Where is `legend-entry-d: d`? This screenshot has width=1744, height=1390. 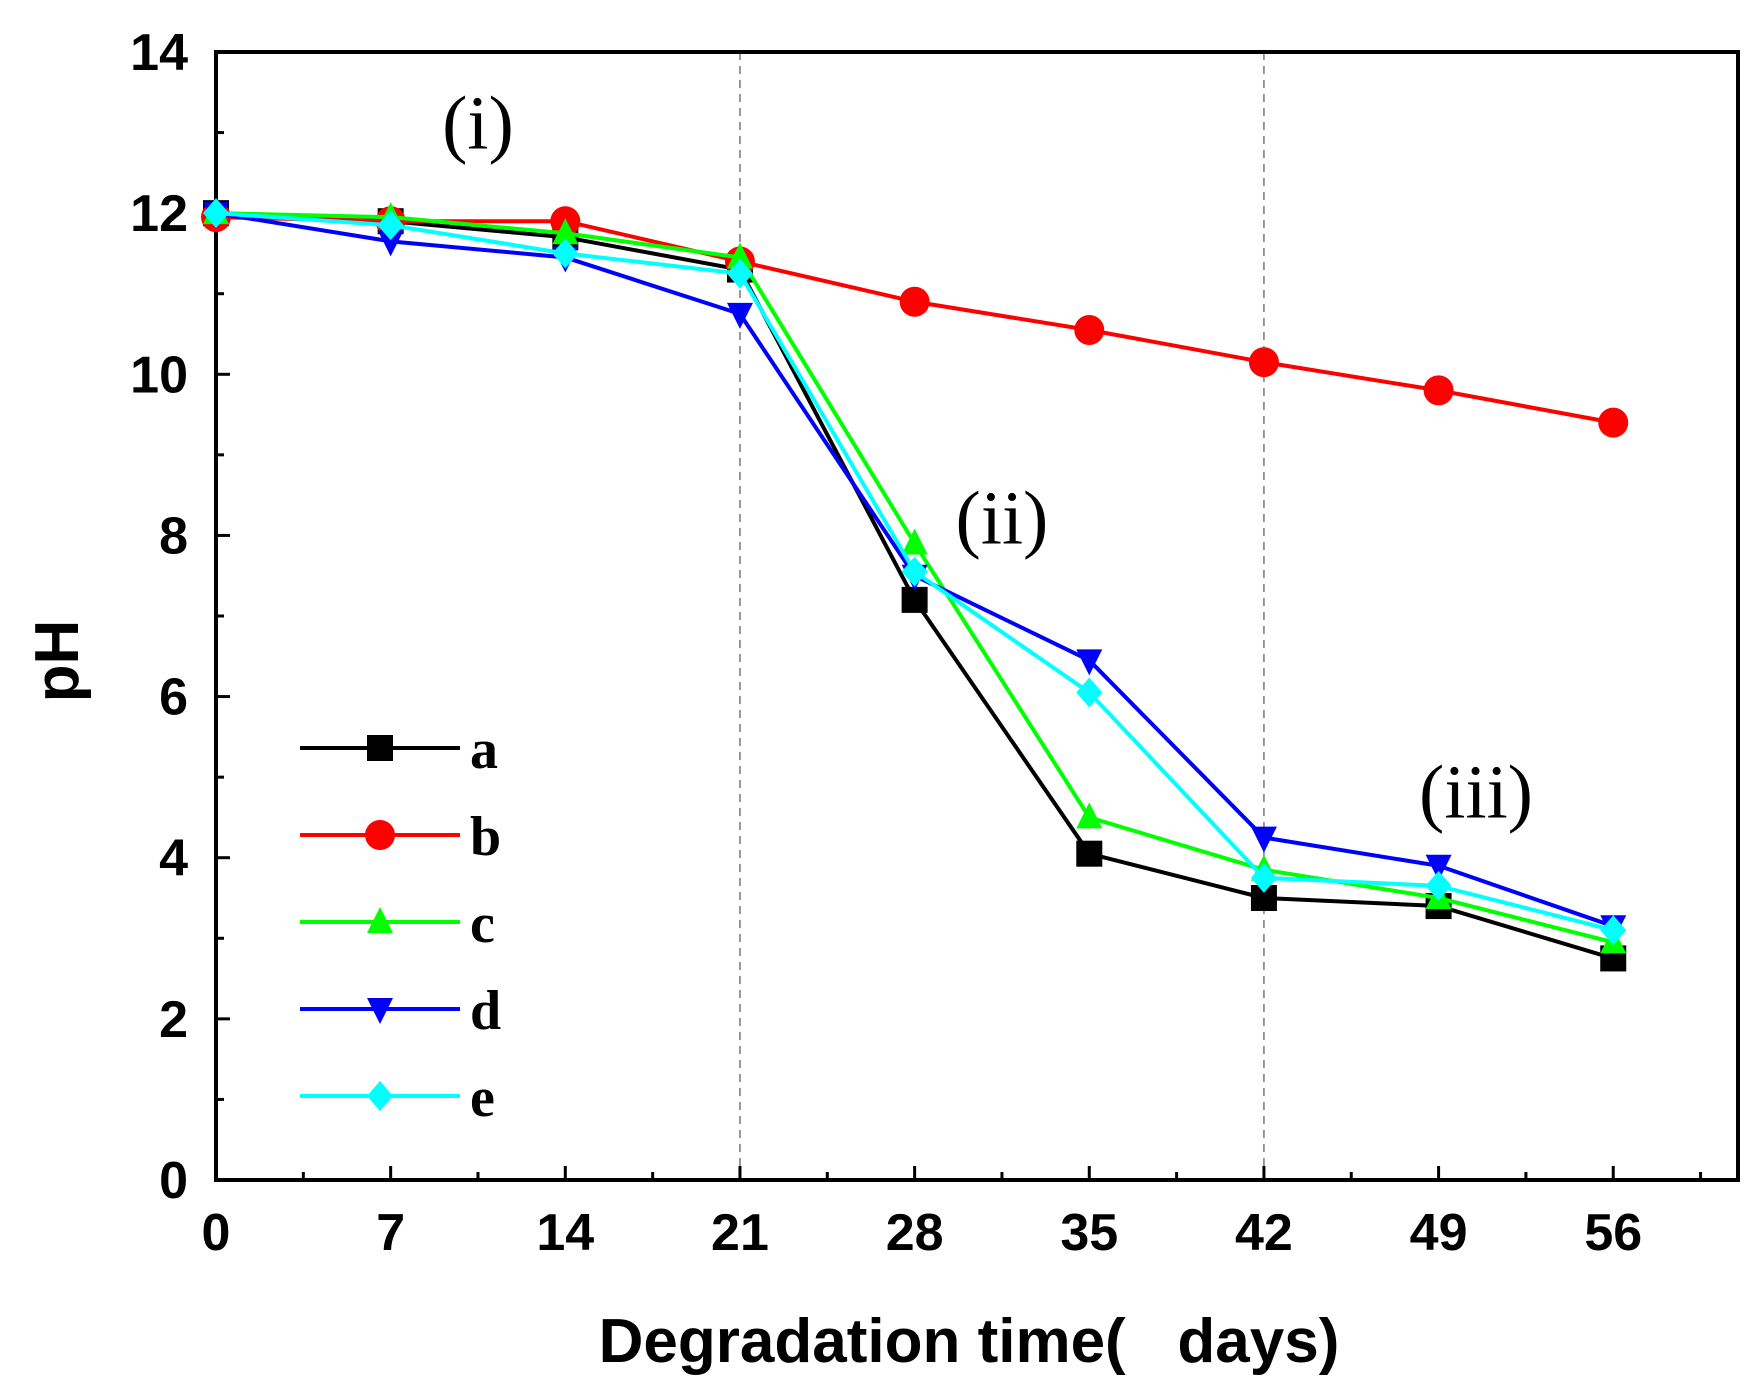
legend-entry-d: d is located at coordinates (400, 1011).